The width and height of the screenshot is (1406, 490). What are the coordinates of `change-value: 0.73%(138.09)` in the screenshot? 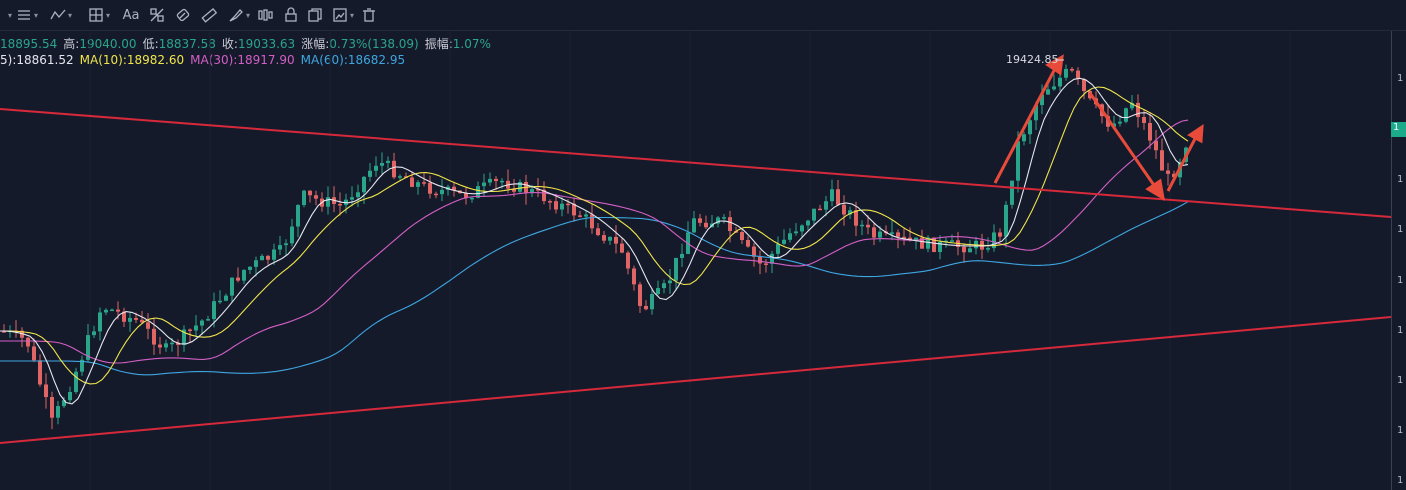 It's located at (374, 44).